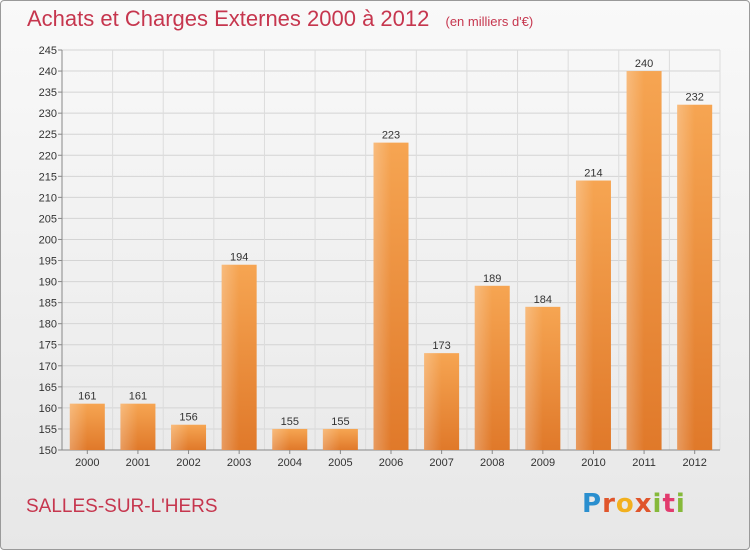 The height and width of the screenshot is (550, 750). I want to click on x-tick-label: 2002, so click(188, 463).